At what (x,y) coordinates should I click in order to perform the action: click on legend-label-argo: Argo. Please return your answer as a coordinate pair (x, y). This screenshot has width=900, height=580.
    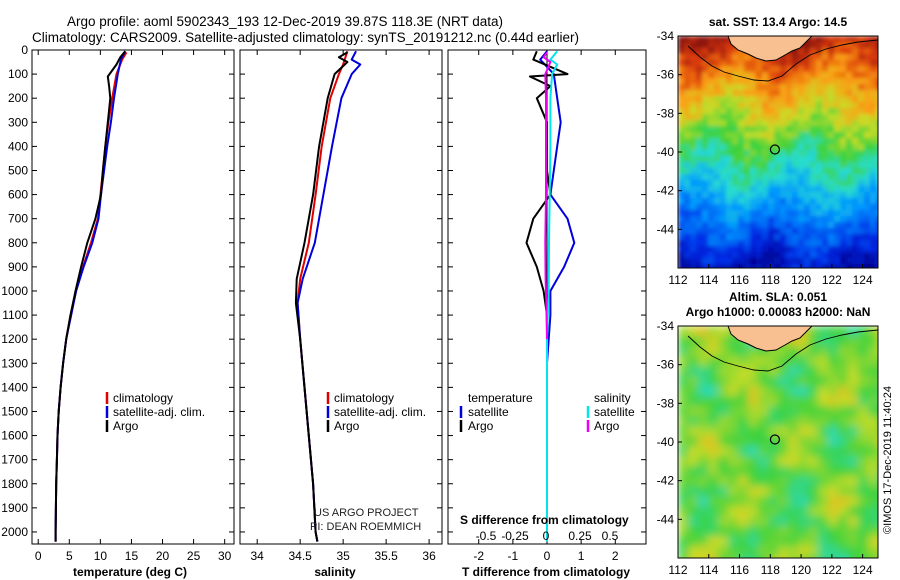
    Looking at the image, I should click on (347, 426).